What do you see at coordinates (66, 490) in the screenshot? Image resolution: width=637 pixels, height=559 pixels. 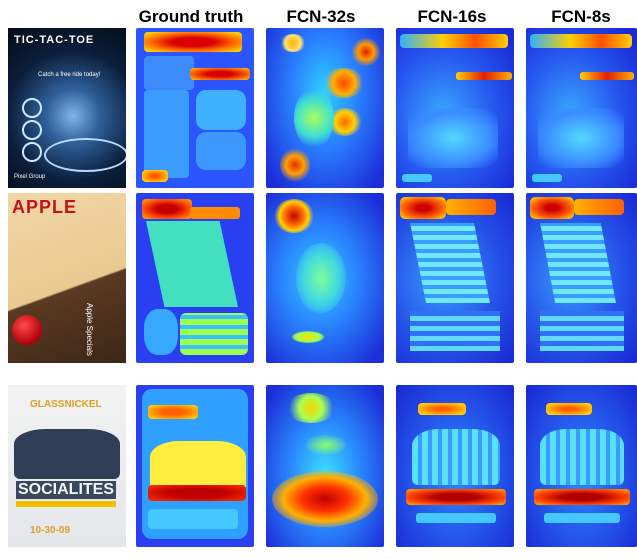 I see `poster-headline: SOCIALITES` at bounding box center [66, 490].